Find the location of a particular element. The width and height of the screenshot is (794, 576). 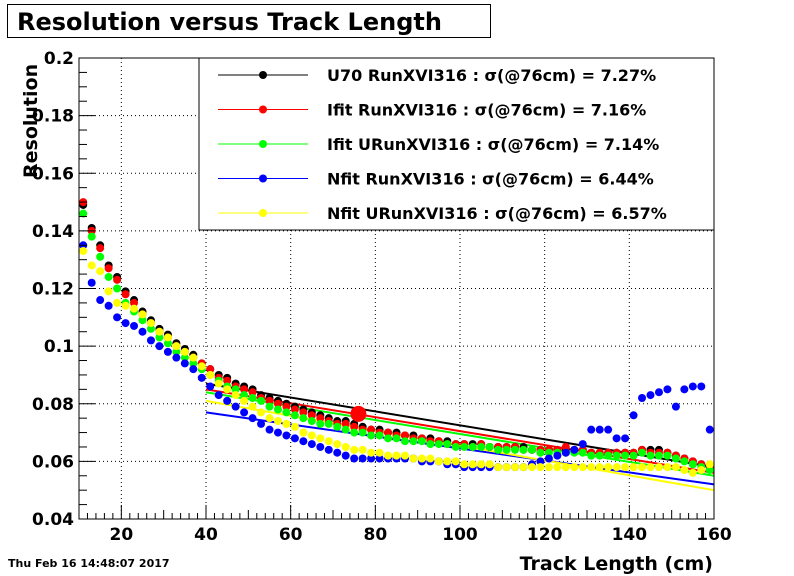

x-tick-label: 60 is located at coordinates (291, 535).